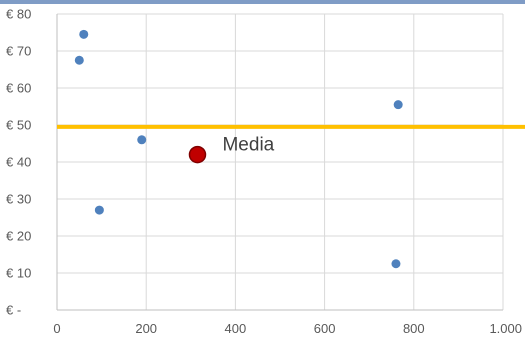 The image size is (525, 338). I want to click on x-tick-label: 600, so click(325, 328).